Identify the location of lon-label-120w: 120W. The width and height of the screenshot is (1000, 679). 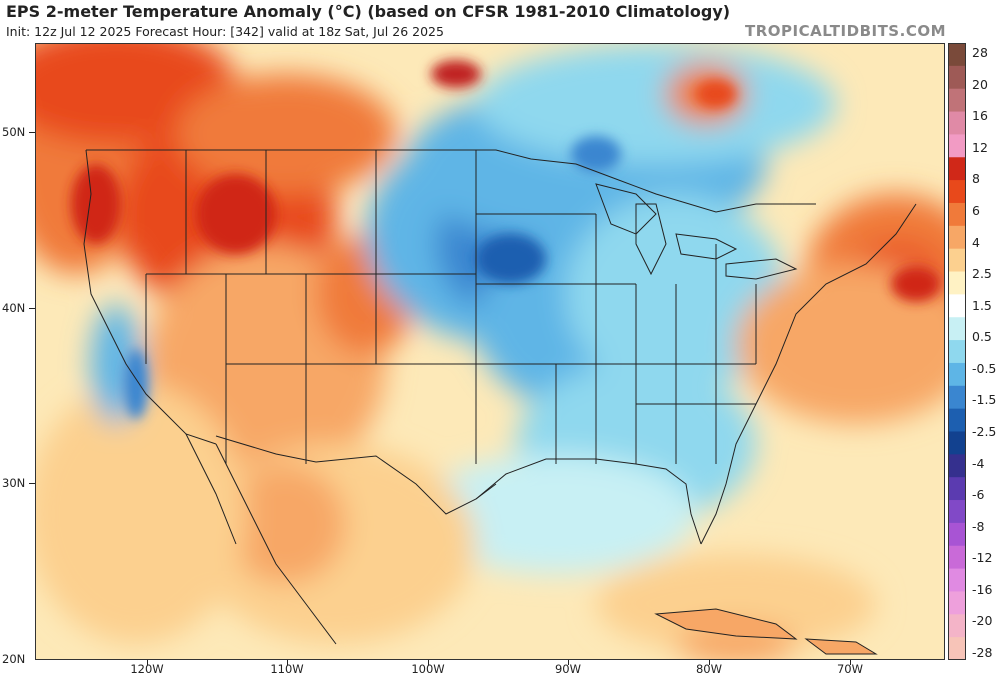
(147, 669).